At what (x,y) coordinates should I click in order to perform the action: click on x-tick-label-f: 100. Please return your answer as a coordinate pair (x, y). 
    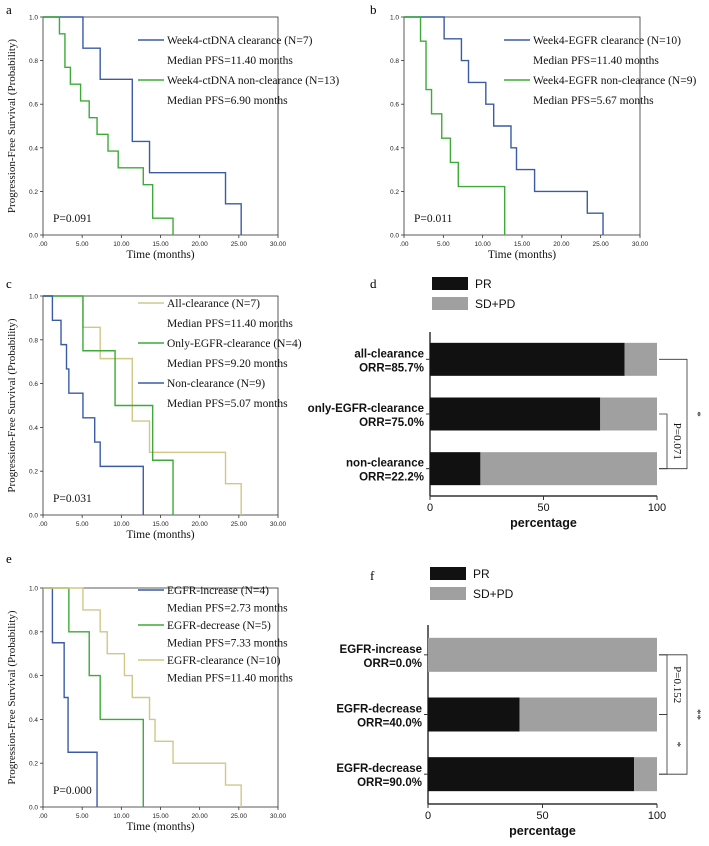
    Looking at the image, I should click on (657, 816).